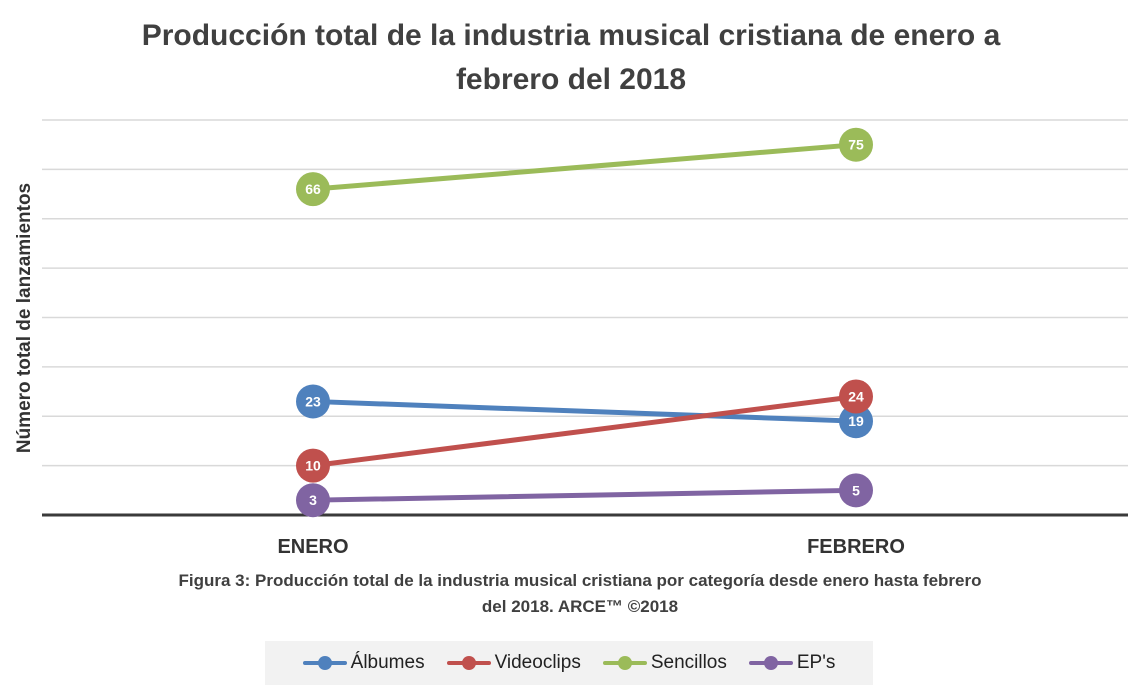  I want to click on data-label: 66, so click(313, 189).